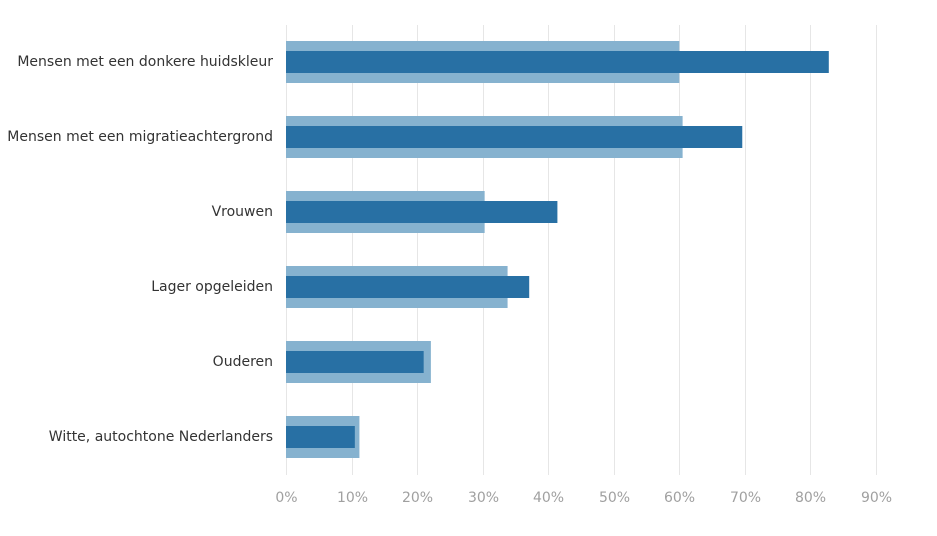  I want to click on category-label: Ouderen, so click(243, 362).